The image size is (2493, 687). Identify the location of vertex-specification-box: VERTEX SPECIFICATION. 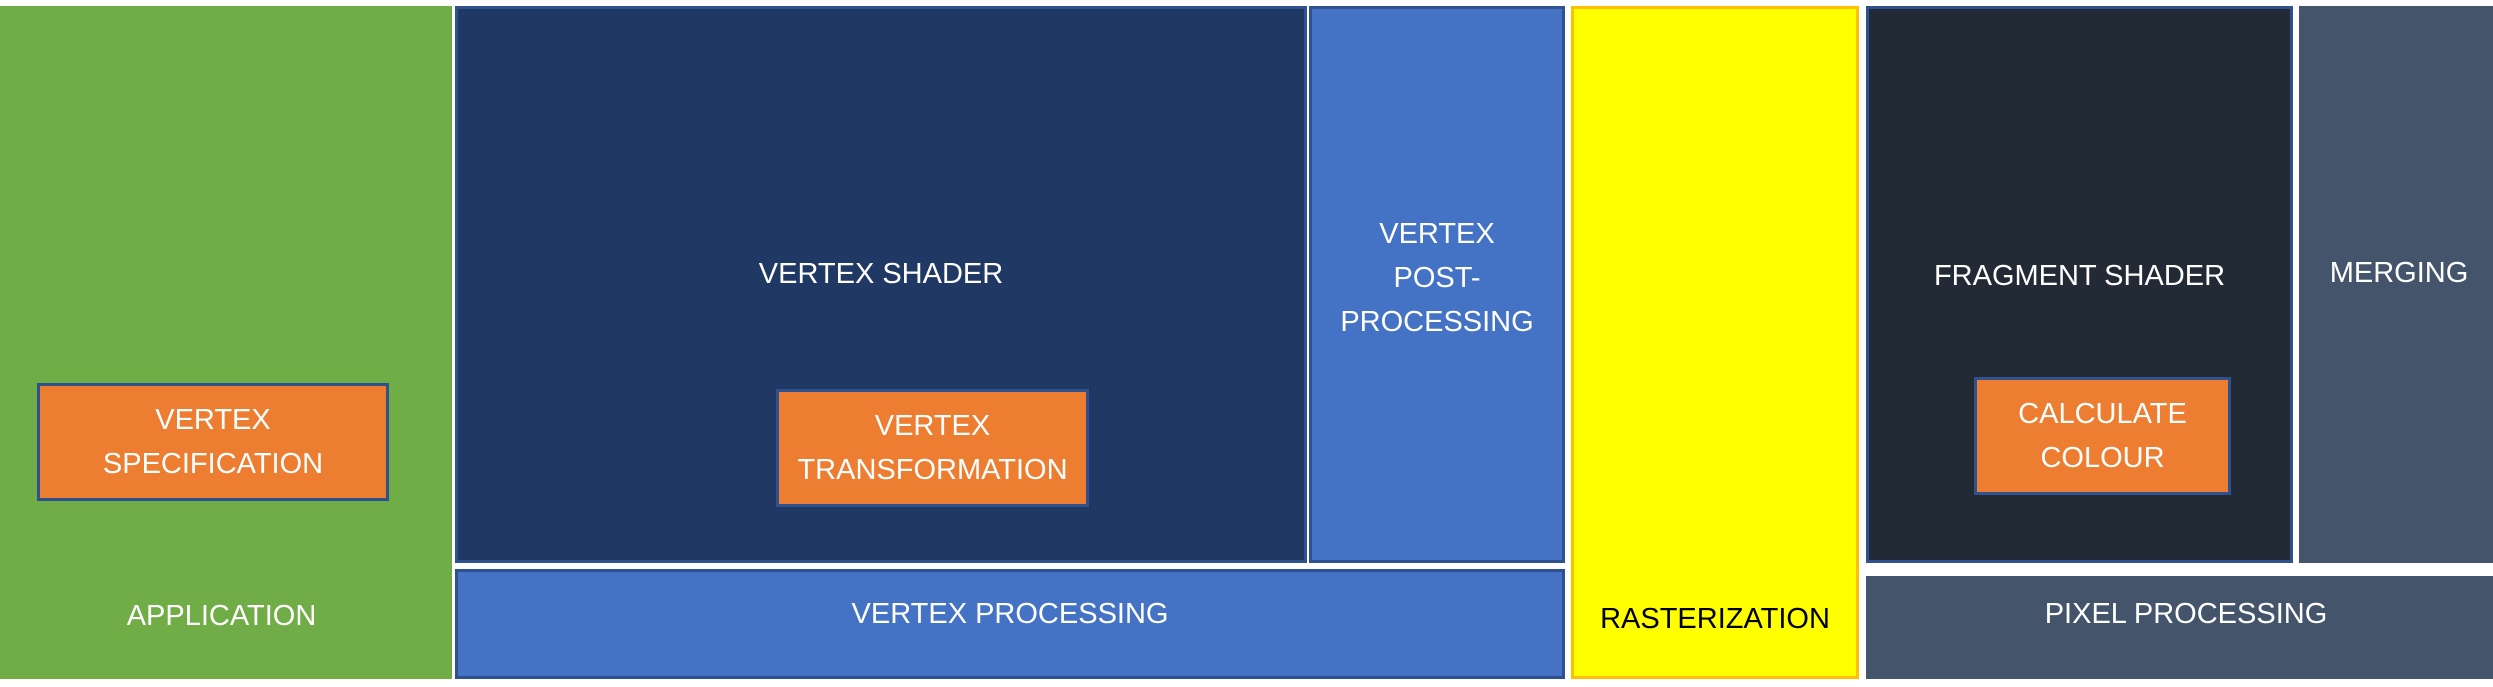
(213, 442).